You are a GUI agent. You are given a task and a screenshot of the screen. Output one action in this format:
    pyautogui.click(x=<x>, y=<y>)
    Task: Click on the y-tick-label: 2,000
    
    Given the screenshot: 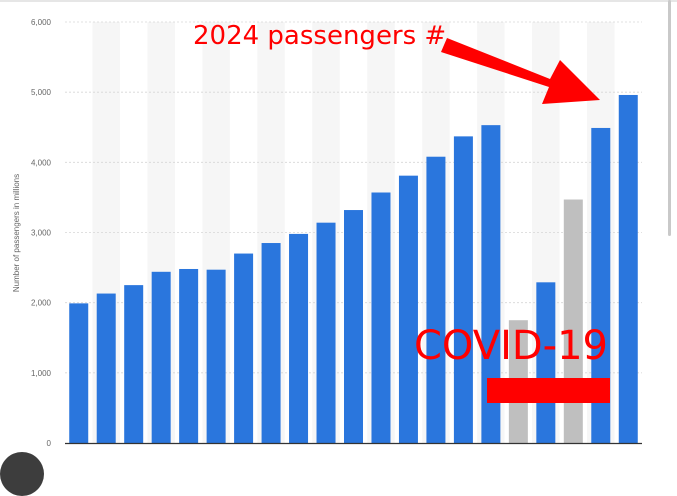 What is the action you would take?
    pyautogui.click(x=41, y=303)
    